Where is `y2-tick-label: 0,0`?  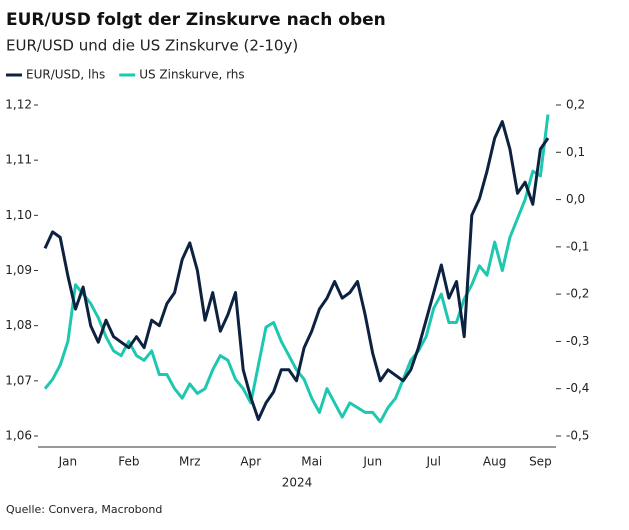 y2-tick-label: 0,0 is located at coordinates (575, 199).